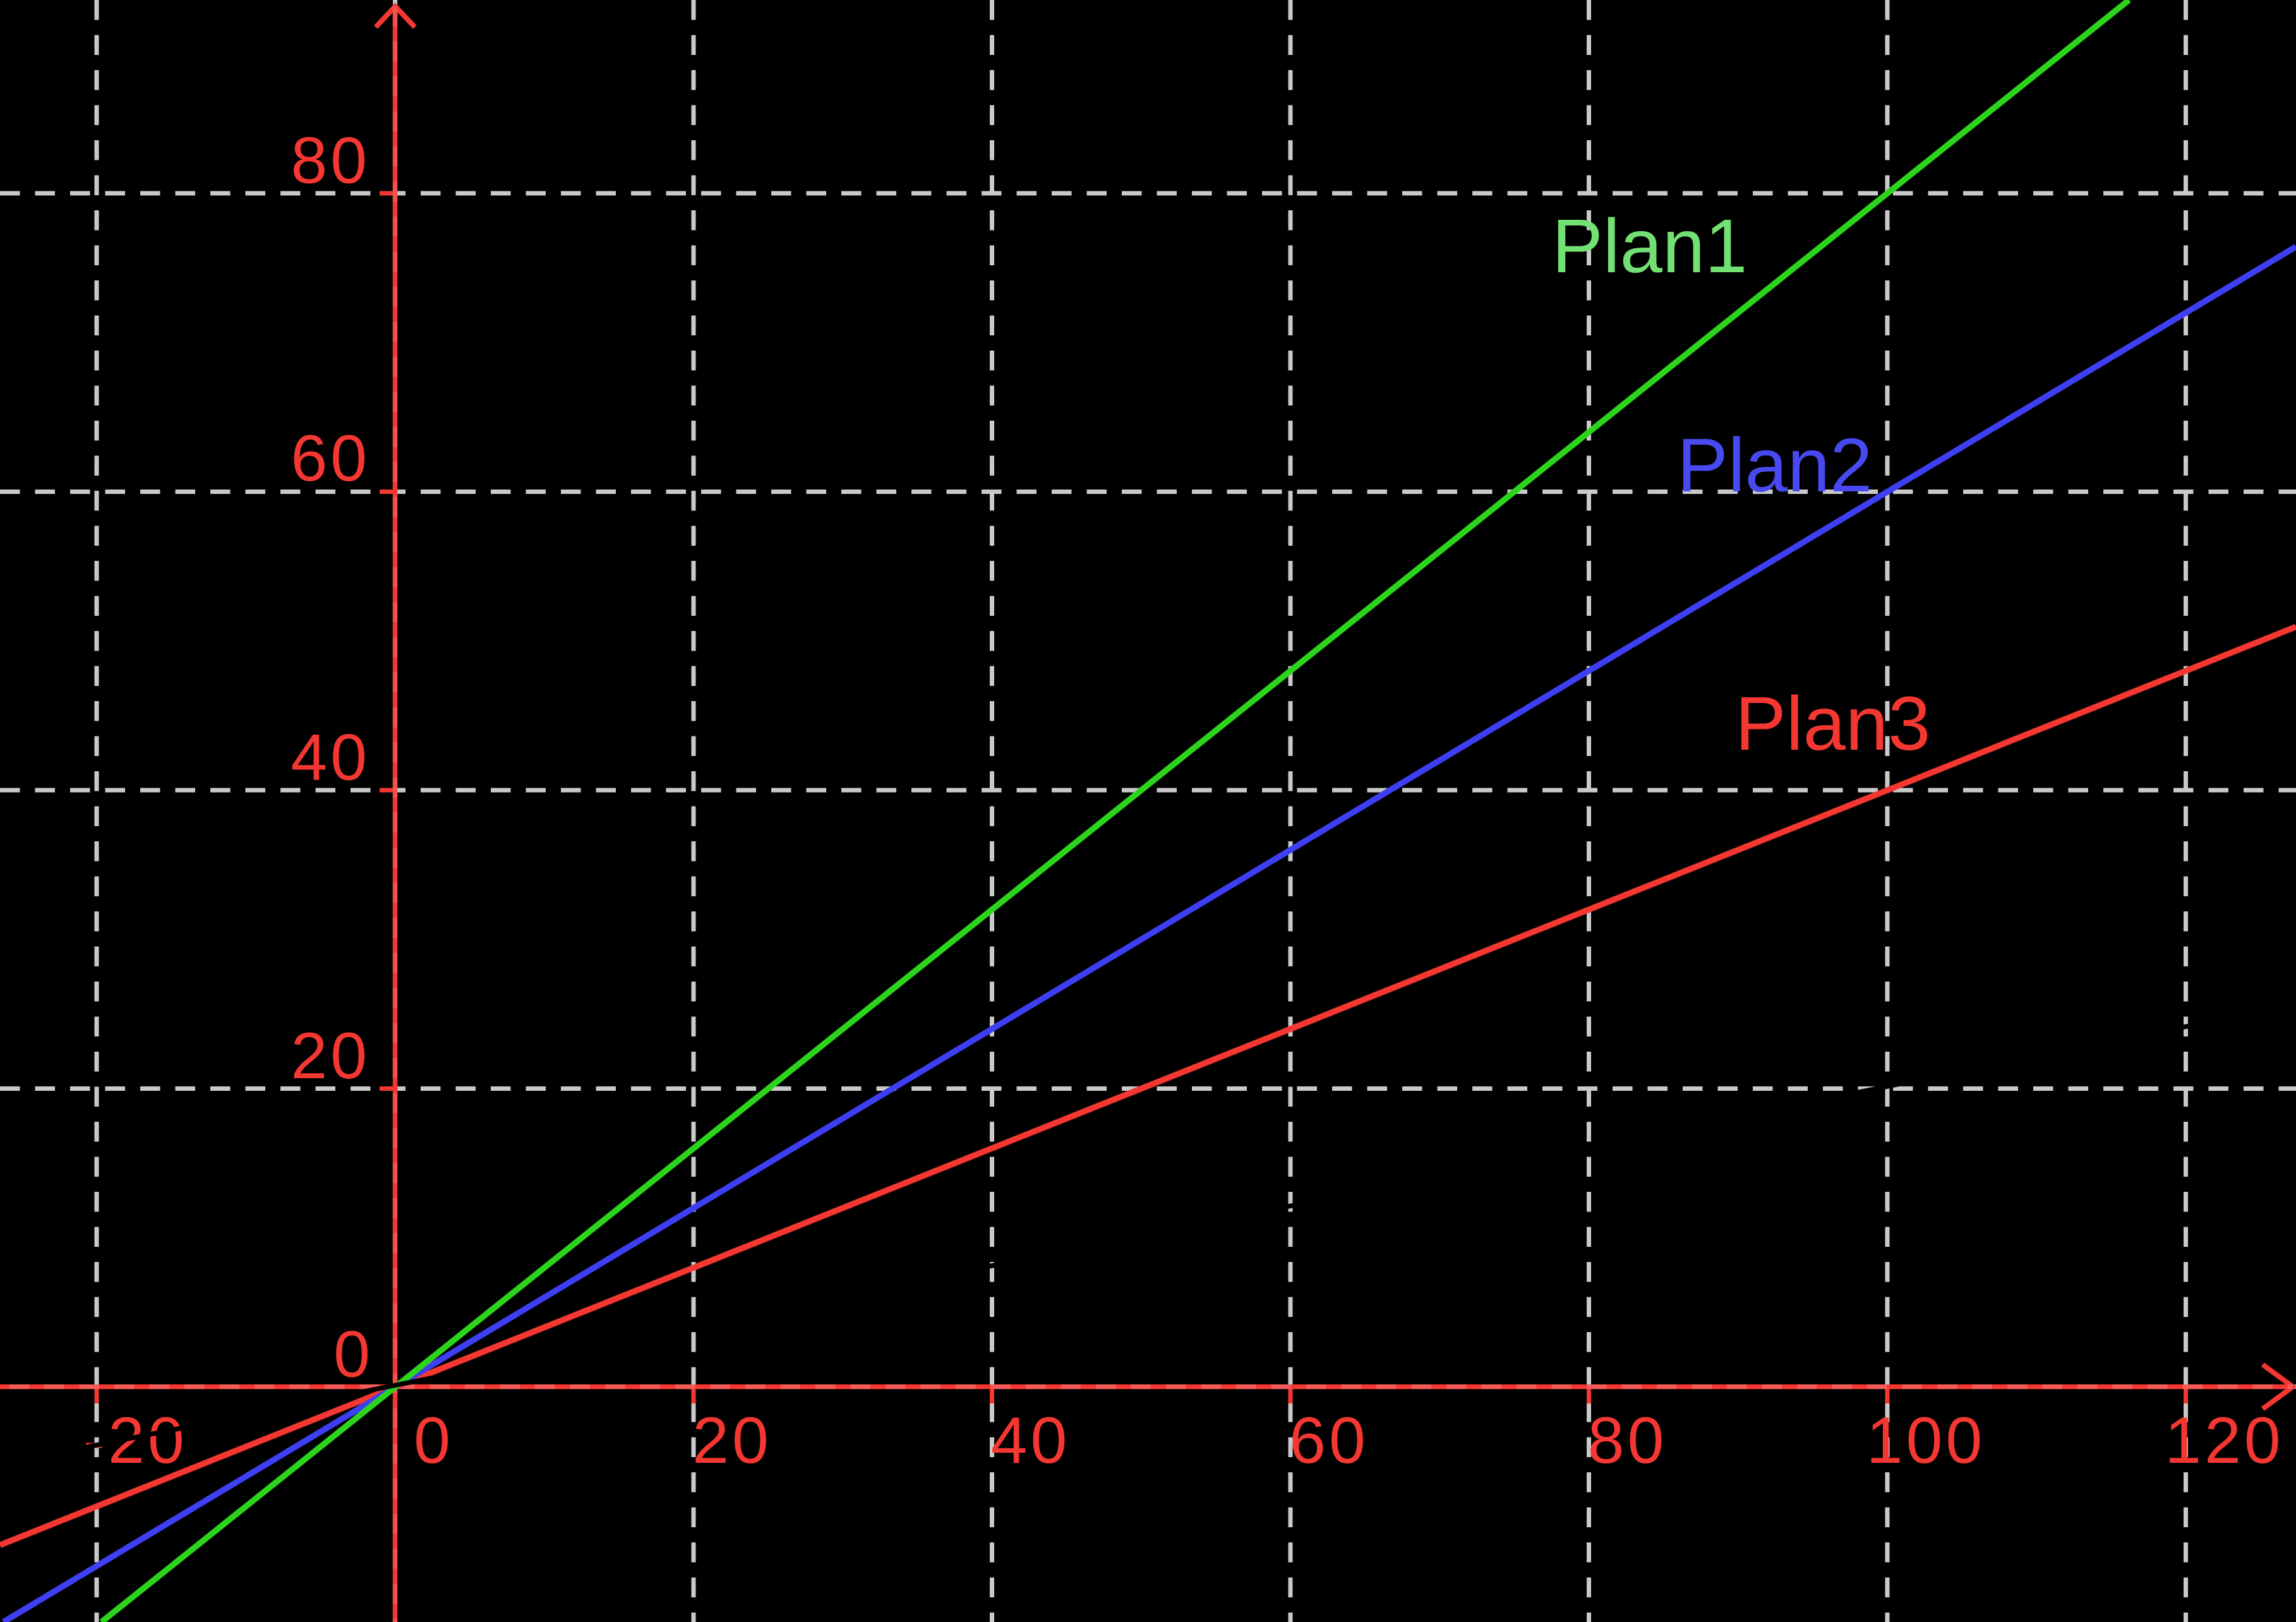 This screenshot has height=1622, width=2296. What do you see at coordinates (1926, 1440) in the screenshot?
I see `svg-text: 100` at bounding box center [1926, 1440].